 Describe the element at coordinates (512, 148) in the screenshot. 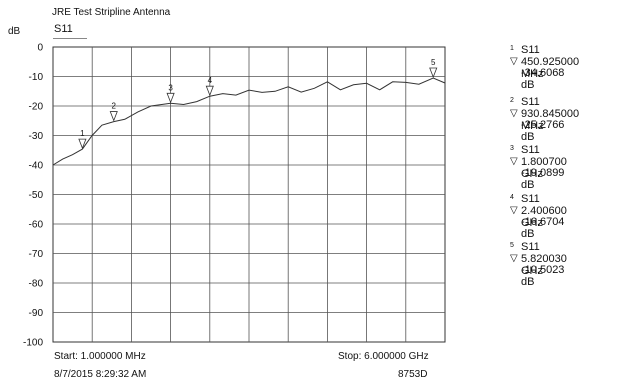

I see `marker-number: 3` at that location.